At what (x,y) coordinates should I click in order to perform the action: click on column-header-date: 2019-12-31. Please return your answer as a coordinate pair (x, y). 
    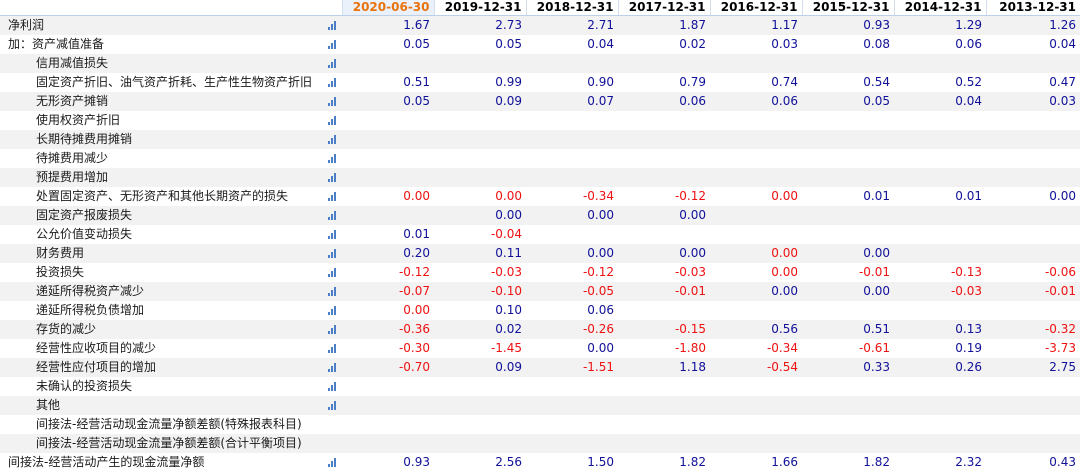
    Looking at the image, I should click on (479, 8).